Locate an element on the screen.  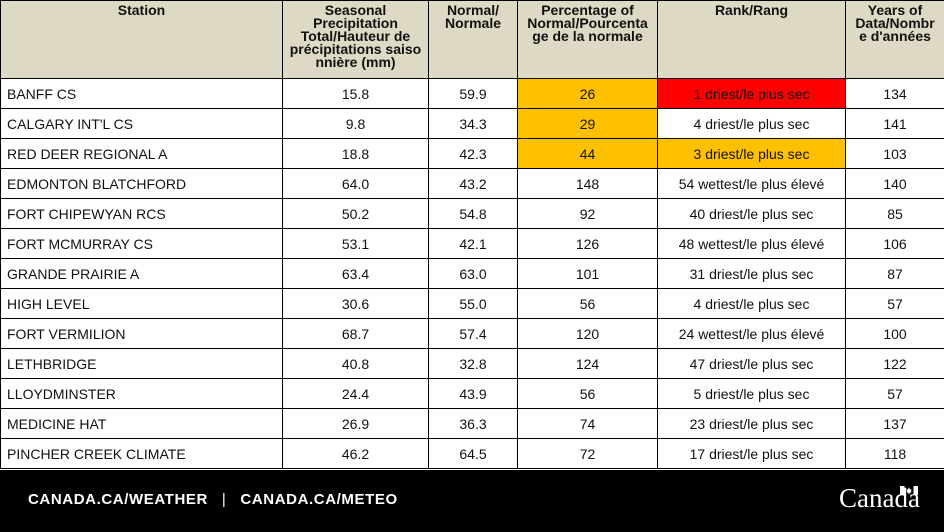
station-cell: LETHBRIDGE is located at coordinates (141, 363).